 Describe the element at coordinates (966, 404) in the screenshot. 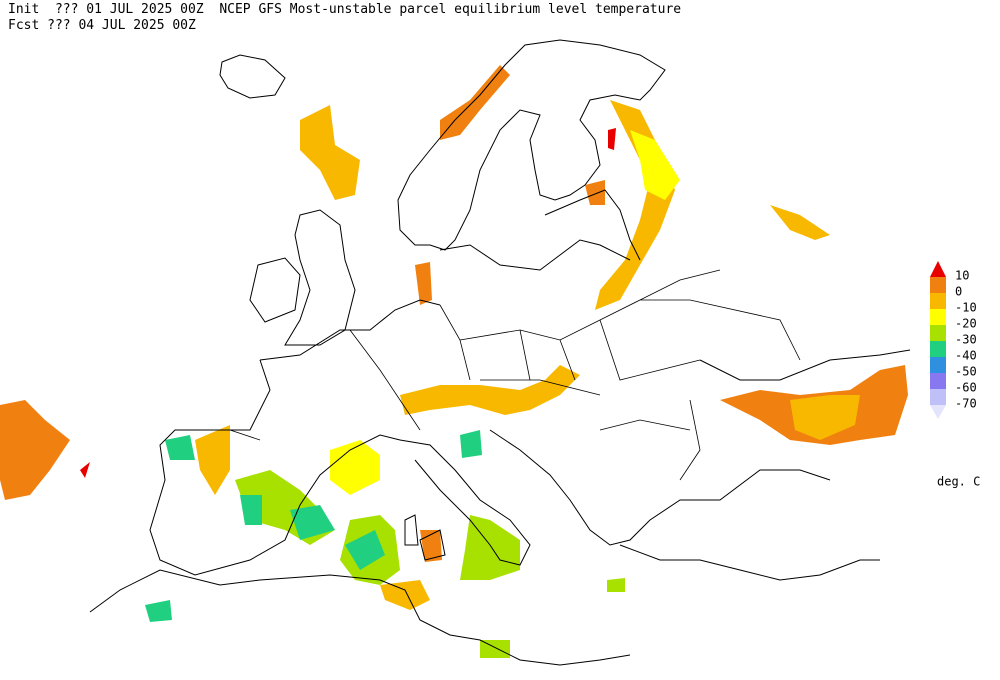

I see `legend-label: -70` at that location.